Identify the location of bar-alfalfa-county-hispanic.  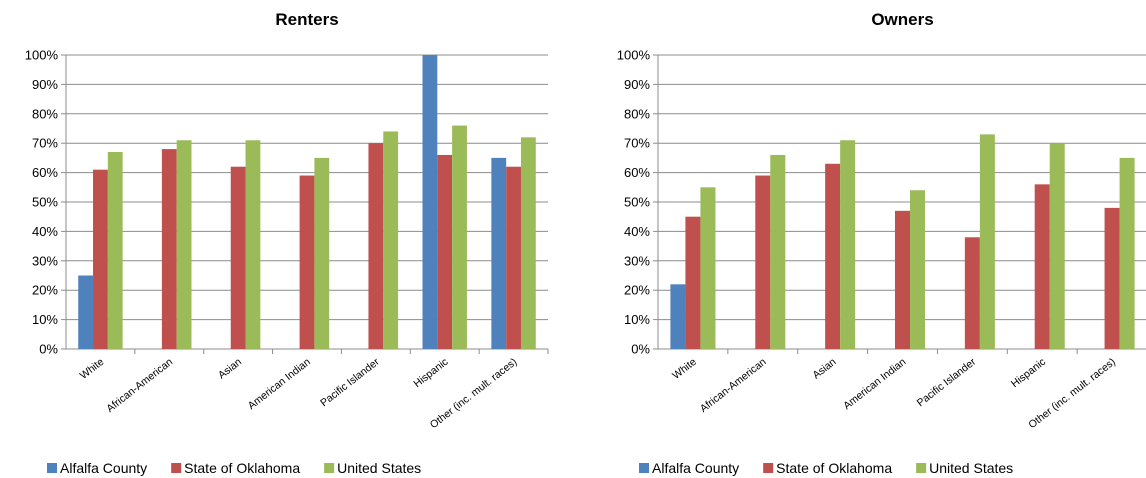
(430, 202).